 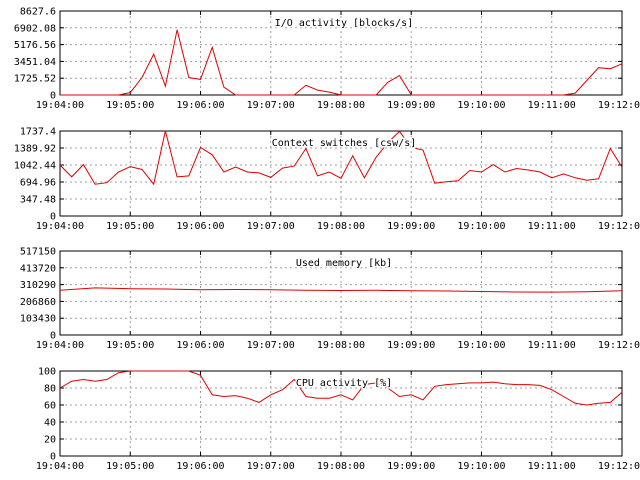 I want to click on y-tick-label: 347.48, so click(x=38, y=200).